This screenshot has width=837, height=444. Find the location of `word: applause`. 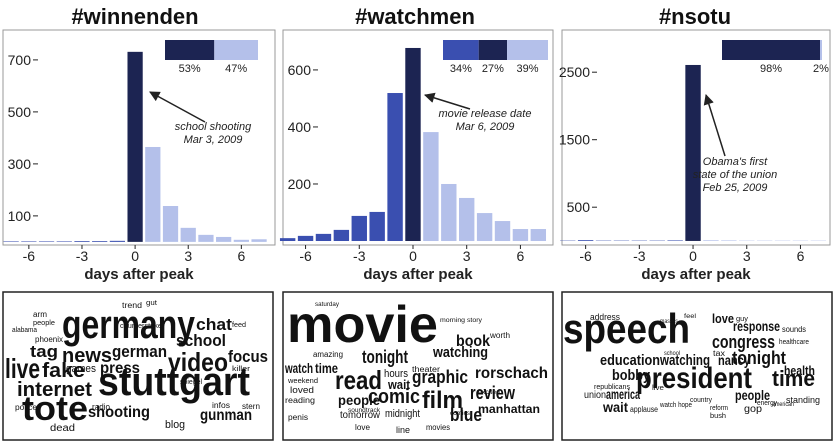

word: applause is located at coordinates (644, 409).